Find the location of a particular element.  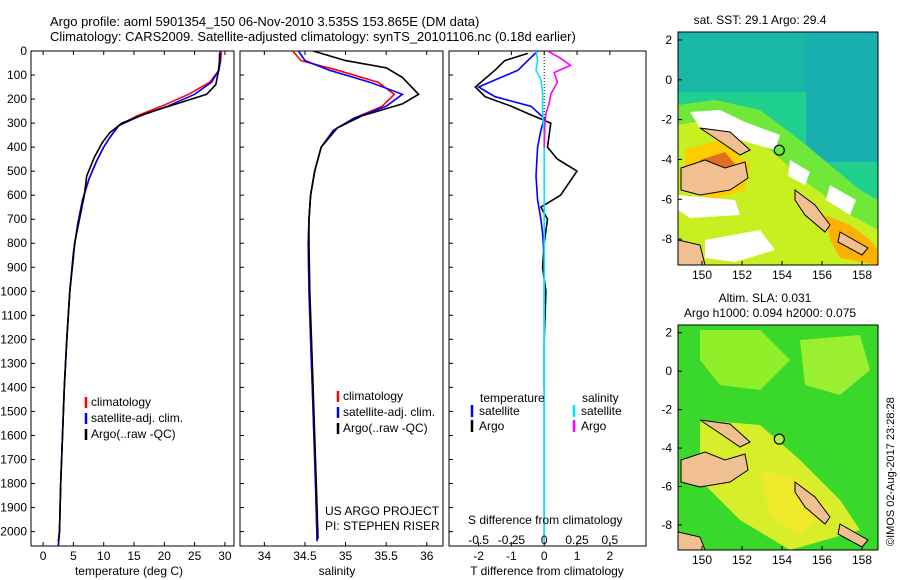

x-tick-label: 34 is located at coordinates (265, 556).